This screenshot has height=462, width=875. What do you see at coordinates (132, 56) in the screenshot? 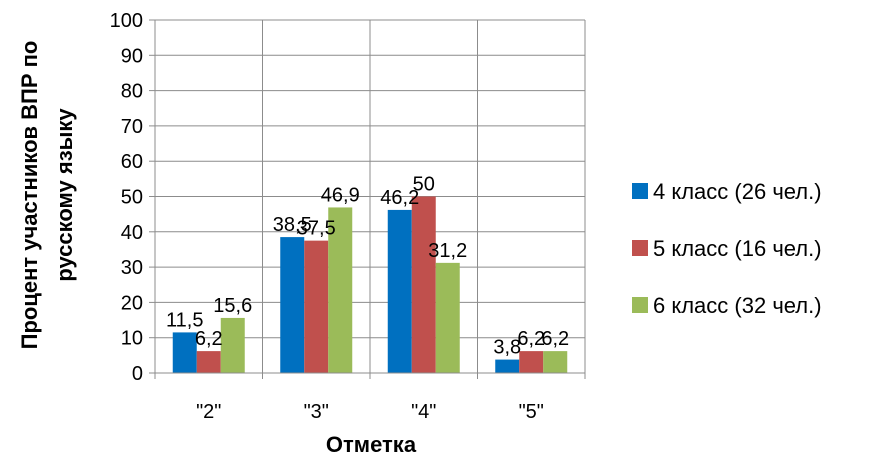
I see `y-tick-label: 90` at bounding box center [132, 56].